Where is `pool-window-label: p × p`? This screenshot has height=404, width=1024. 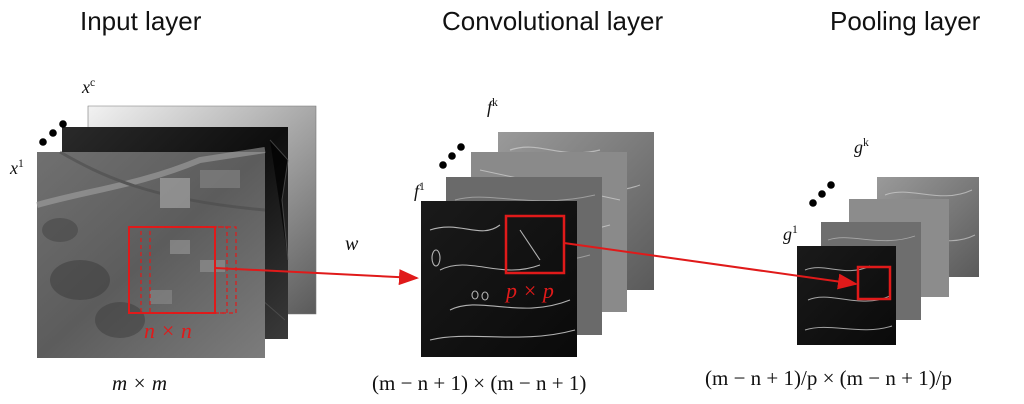
pool-window-label: p × p is located at coordinates (530, 290).